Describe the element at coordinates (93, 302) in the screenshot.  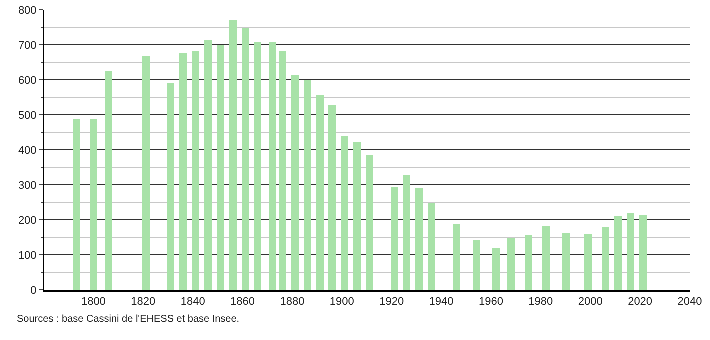
I see `x-tick-label: 1800` at that location.